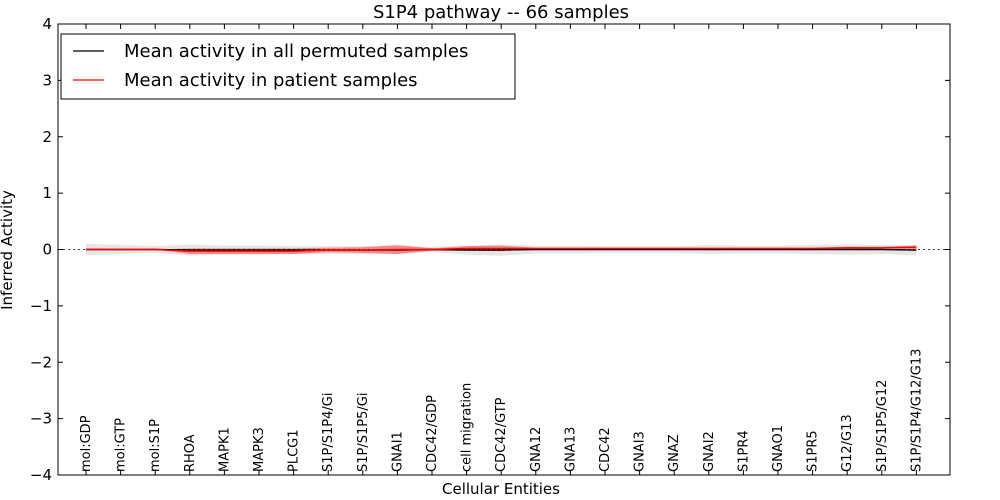  Describe the element at coordinates (467, 427) in the screenshot. I see `x-category-label: cell migration` at that location.